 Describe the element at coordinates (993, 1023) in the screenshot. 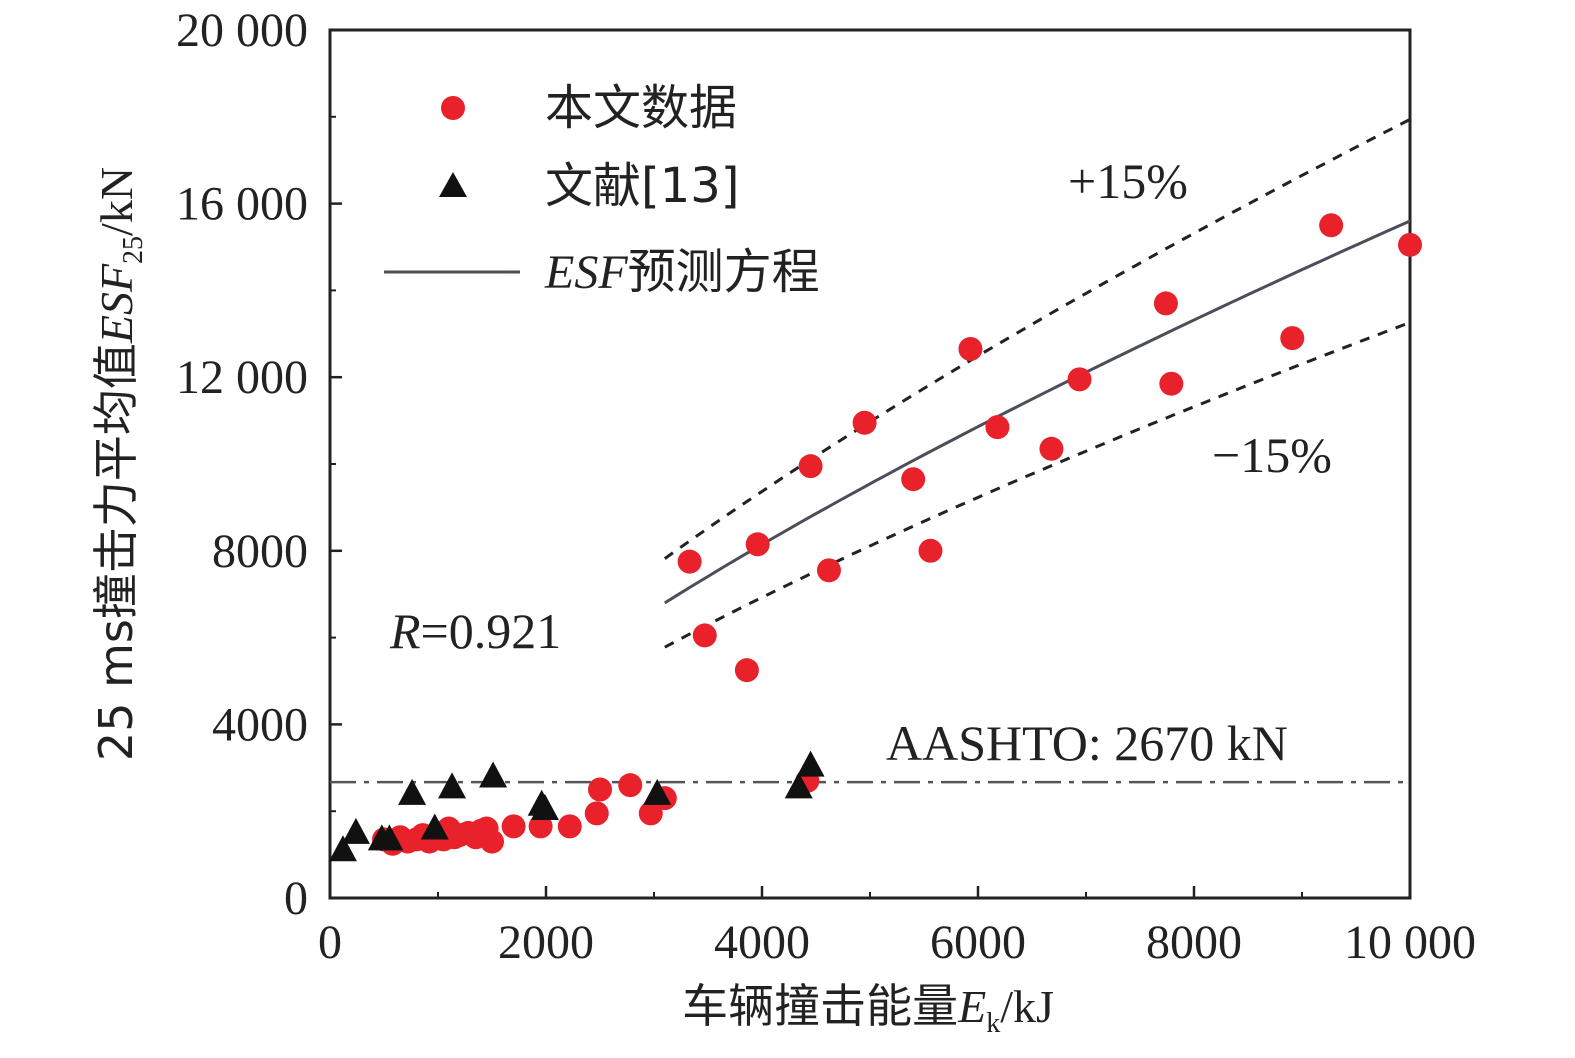

I see `x-axis-title-sub: k` at that location.